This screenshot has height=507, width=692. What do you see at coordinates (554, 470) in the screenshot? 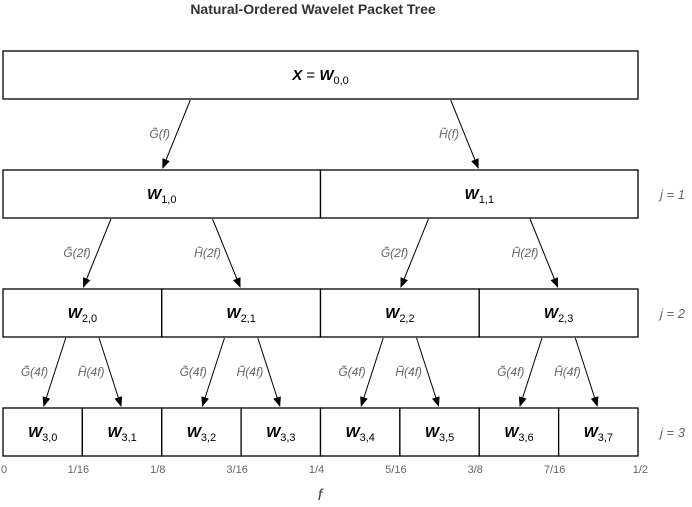
I see `frequency-tick-label: 7/16` at bounding box center [554, 470].